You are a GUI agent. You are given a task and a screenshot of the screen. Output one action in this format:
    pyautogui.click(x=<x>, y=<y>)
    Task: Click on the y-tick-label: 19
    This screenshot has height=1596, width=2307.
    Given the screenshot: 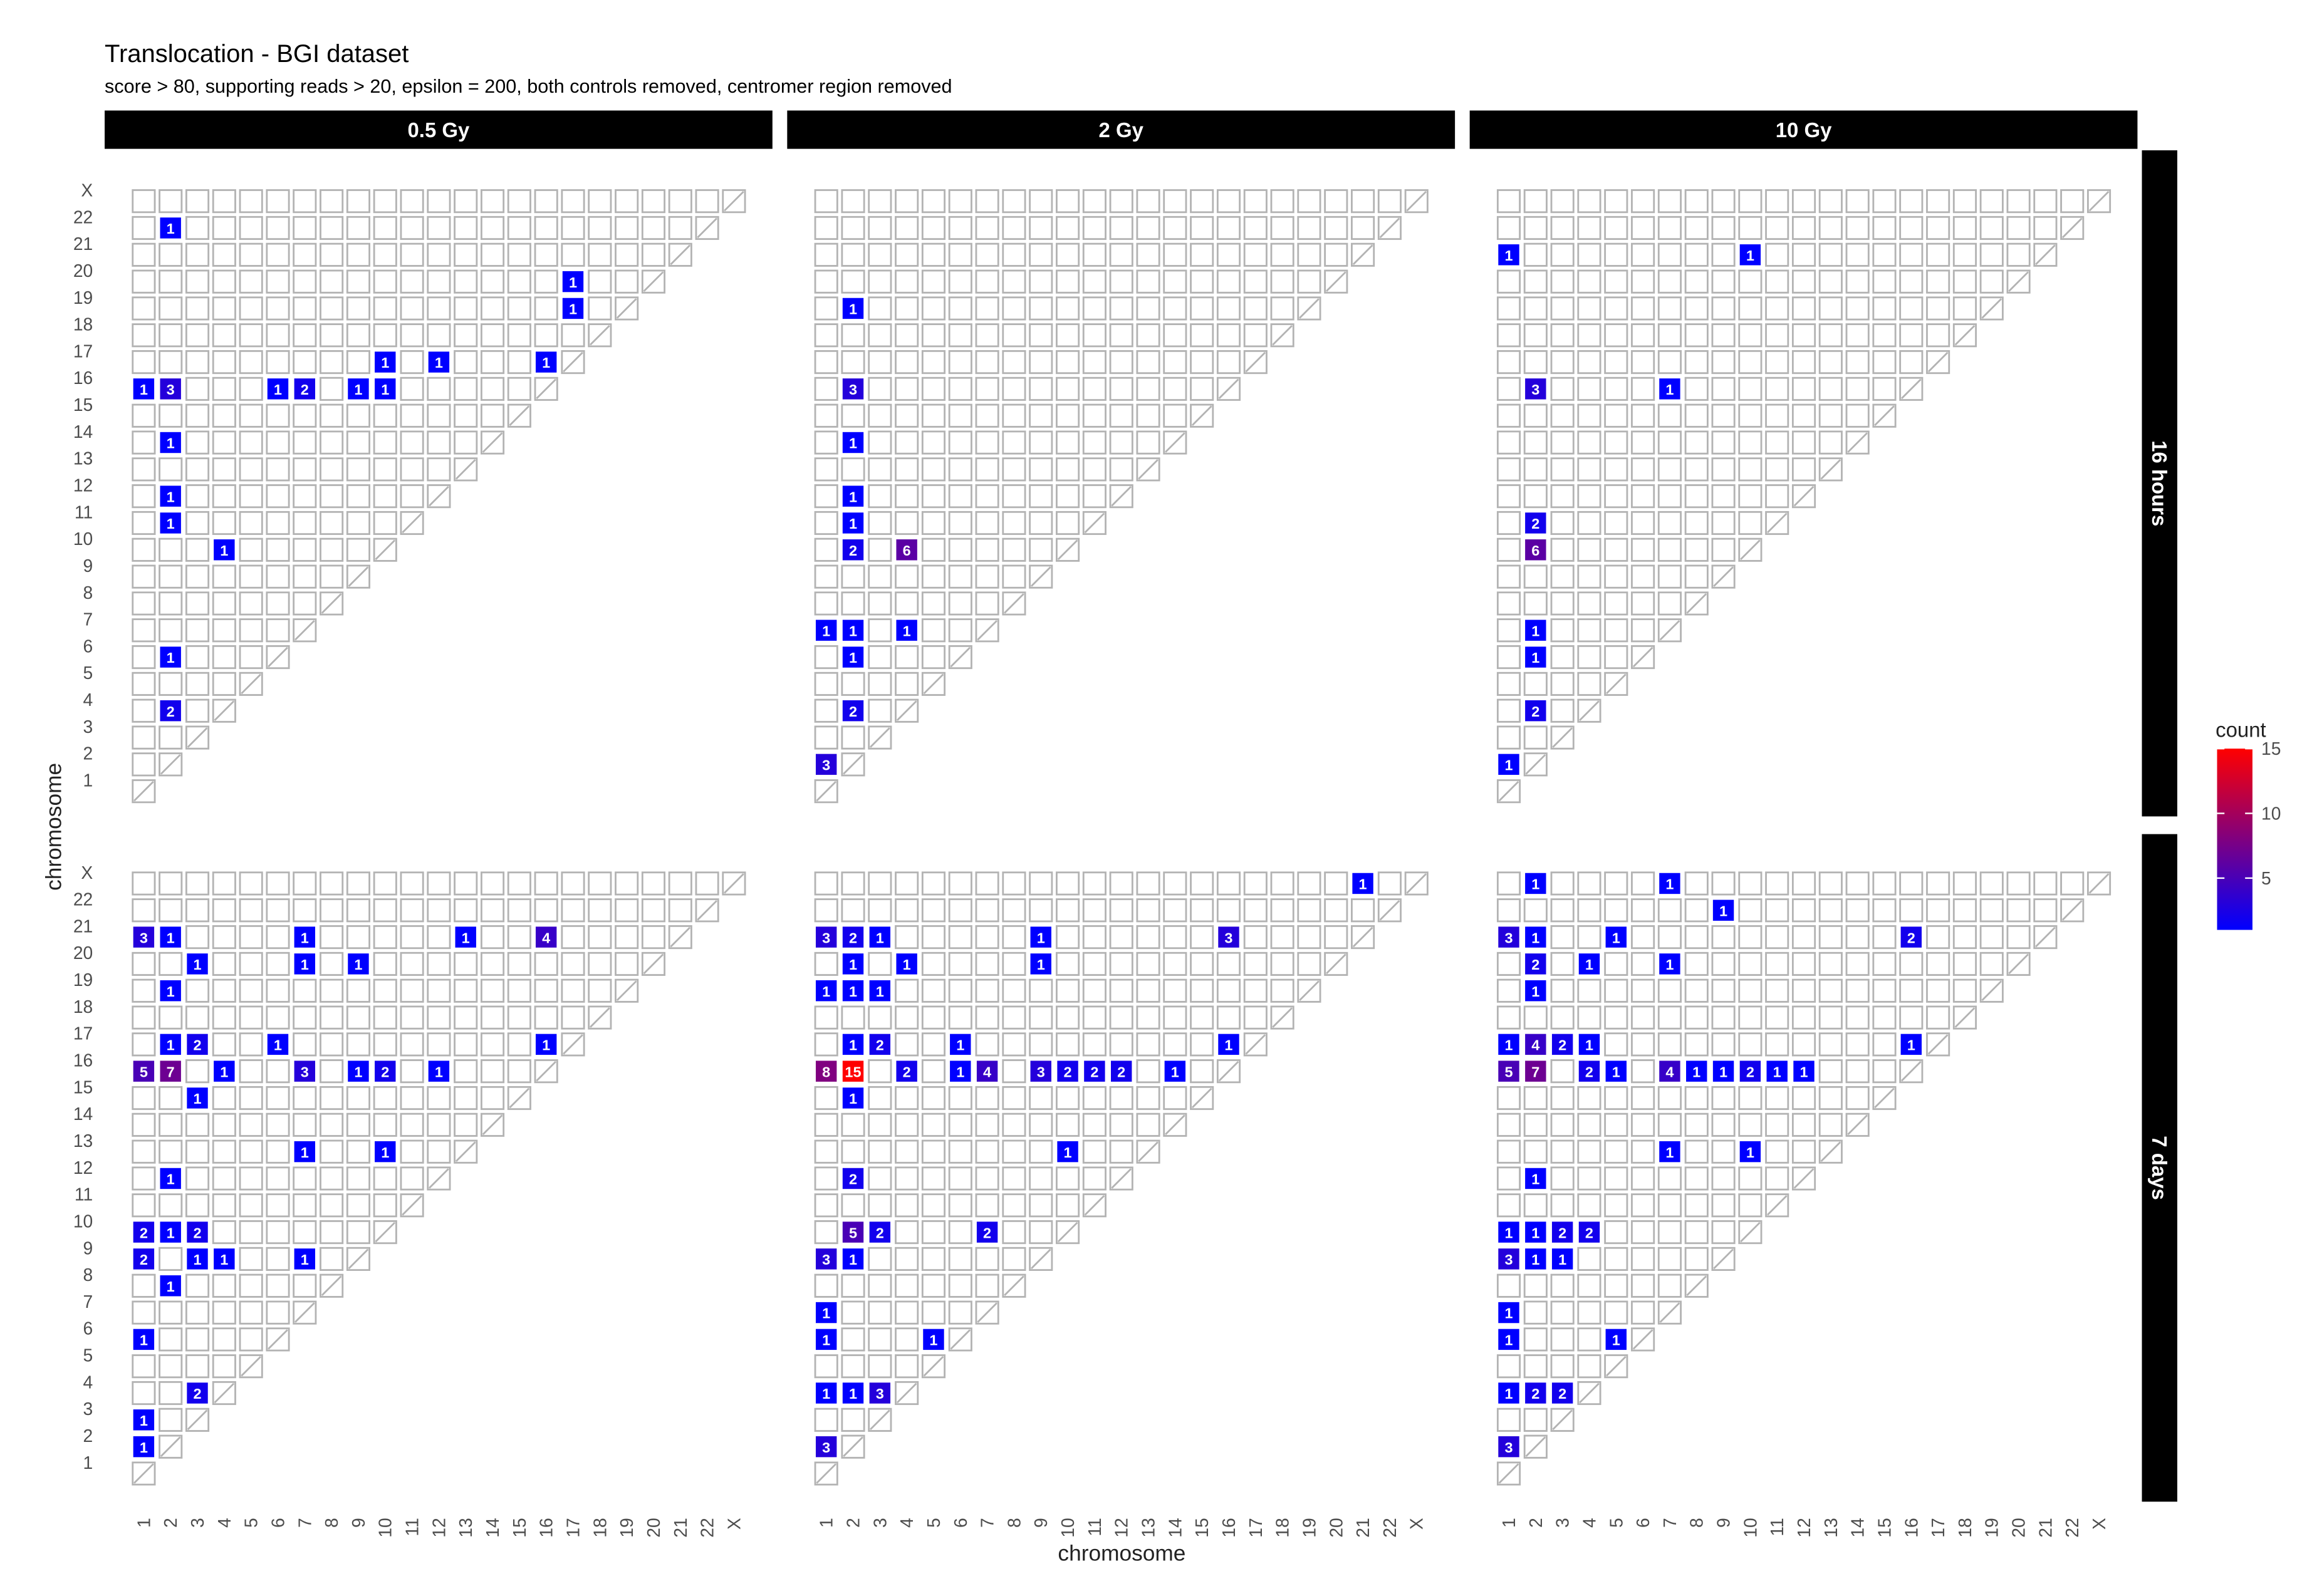 What is the action you would take?
    pyautogui.click(x=83, y=980)
    